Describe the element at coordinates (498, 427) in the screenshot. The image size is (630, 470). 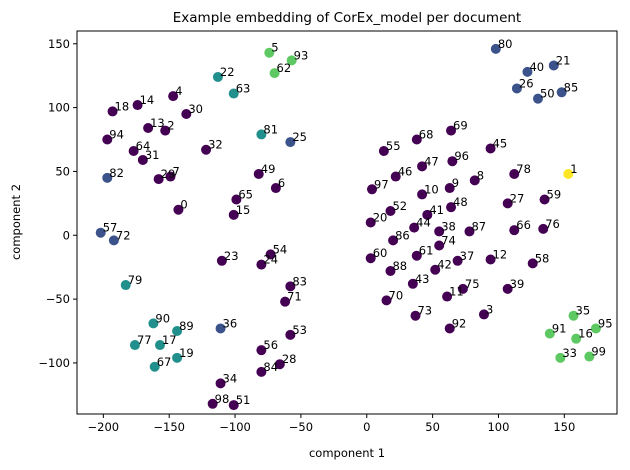
I see `x-tick-label: 100` at that location.